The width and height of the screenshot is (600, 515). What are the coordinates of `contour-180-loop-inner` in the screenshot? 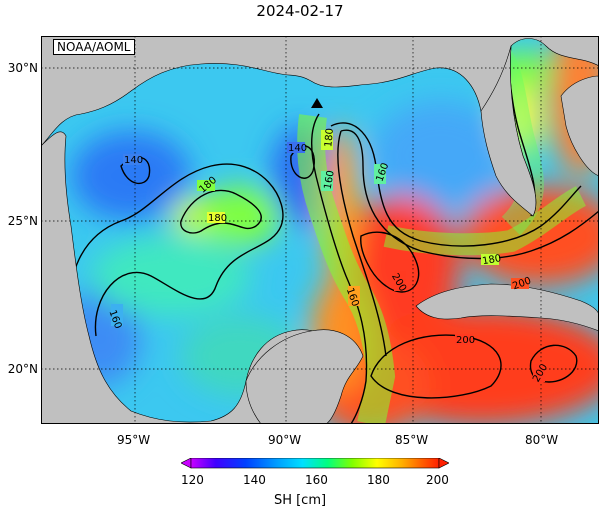 It's located at (362, 243).